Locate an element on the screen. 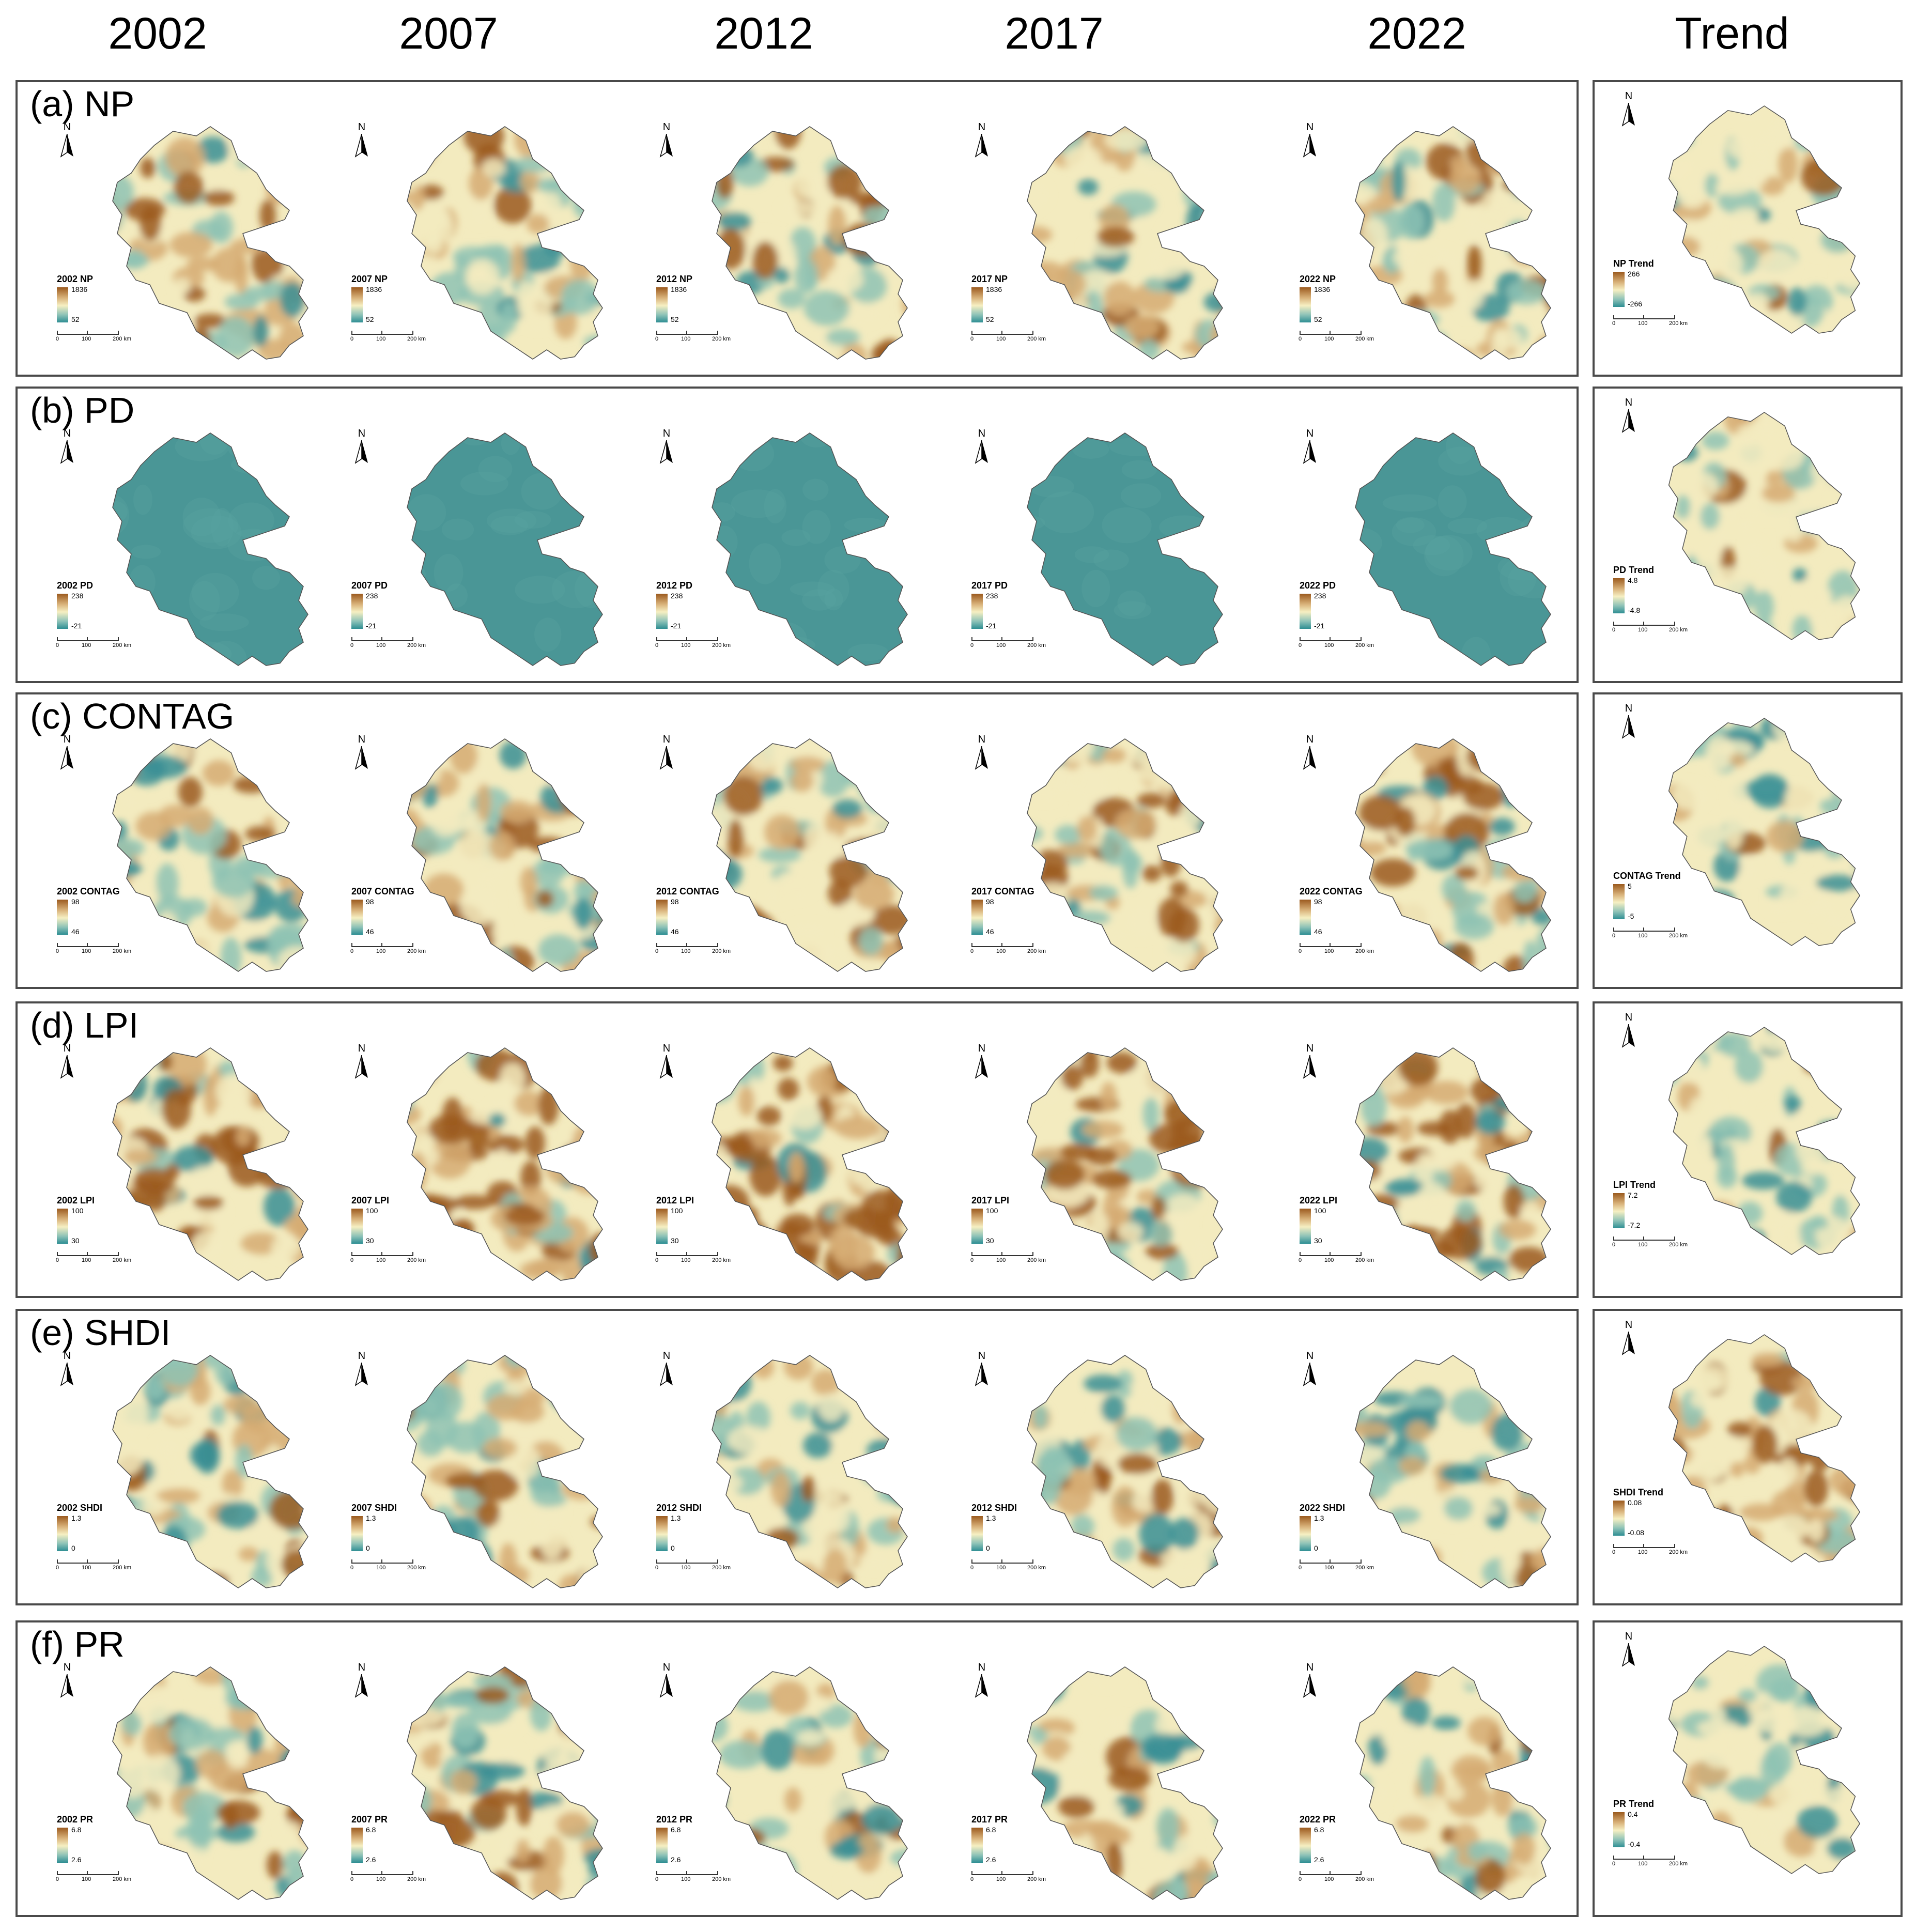 The height and width of the screenshot is (1932, 1916). legend-max-value: 238 is located at coordinates (372, 596).